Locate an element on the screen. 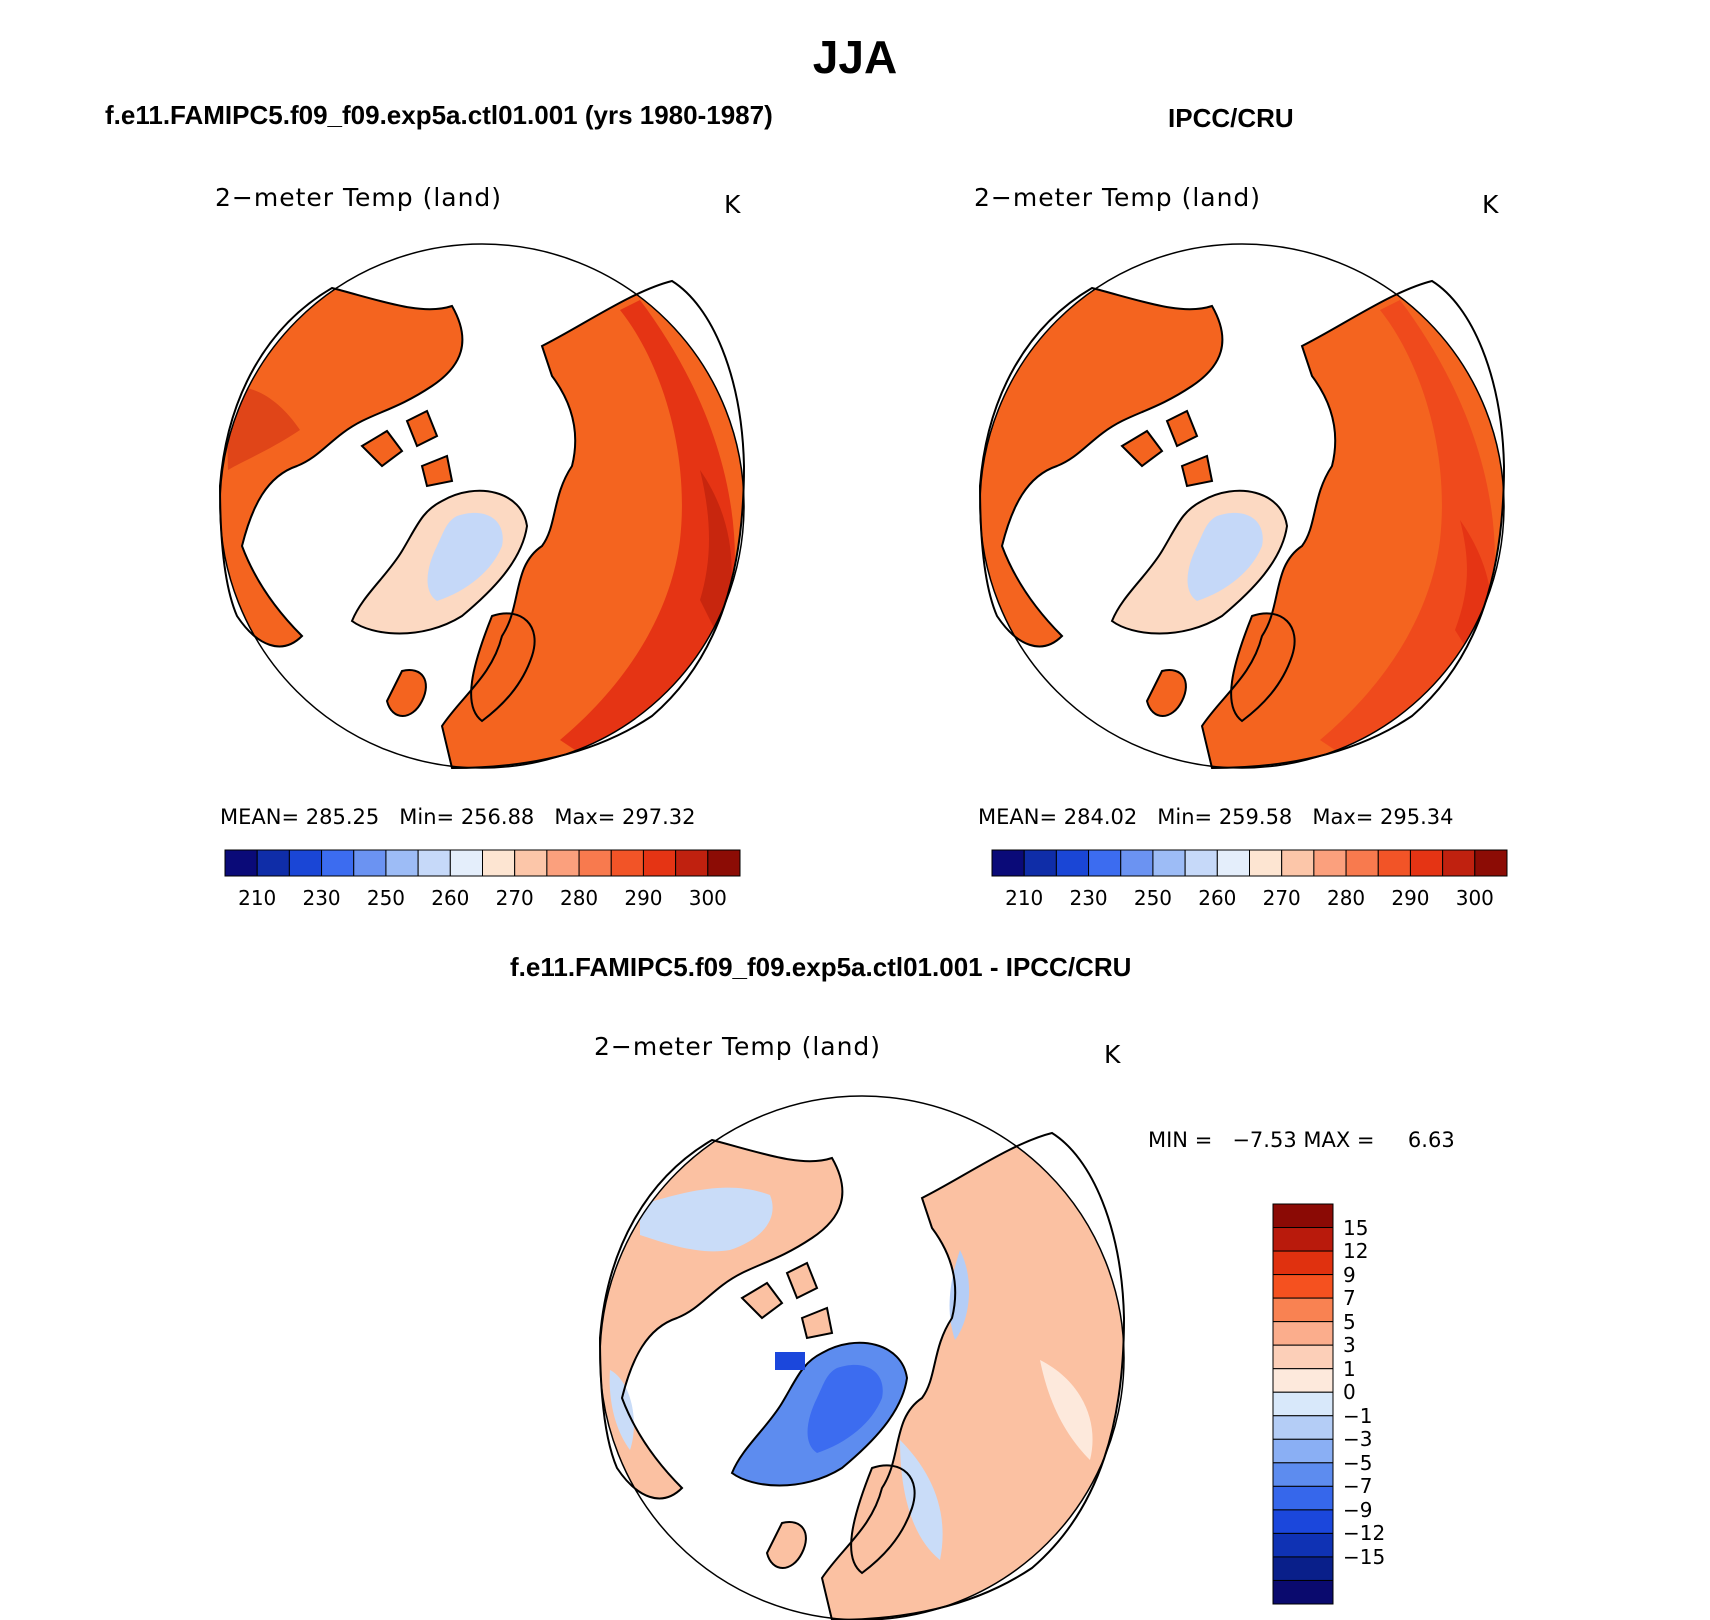 The width and height of the screenshot is (1710, 1620). colorbar-tick-label: −1 is located at coordinates (1358, 1415).